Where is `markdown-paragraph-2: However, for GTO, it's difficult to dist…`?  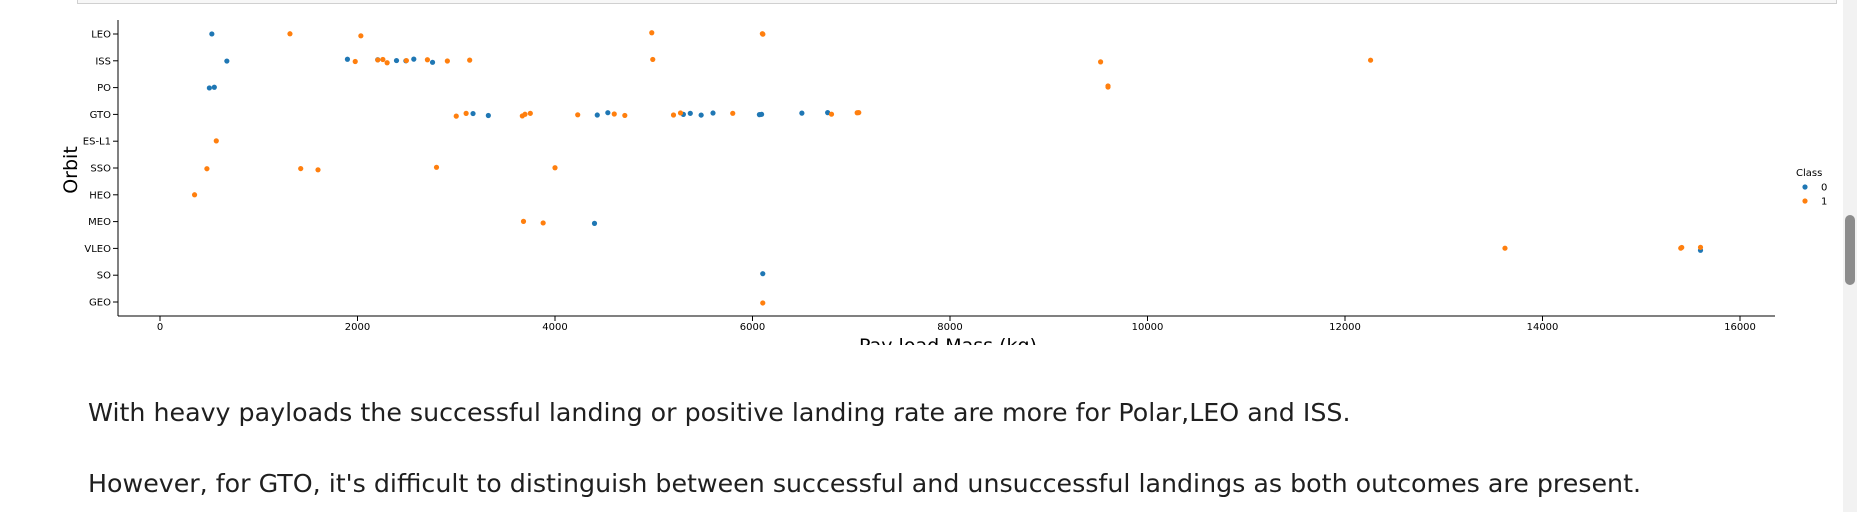
markdown-paragraph-2: However, for GTO, it's difficult to dist… is located at coordinates (865, 483).